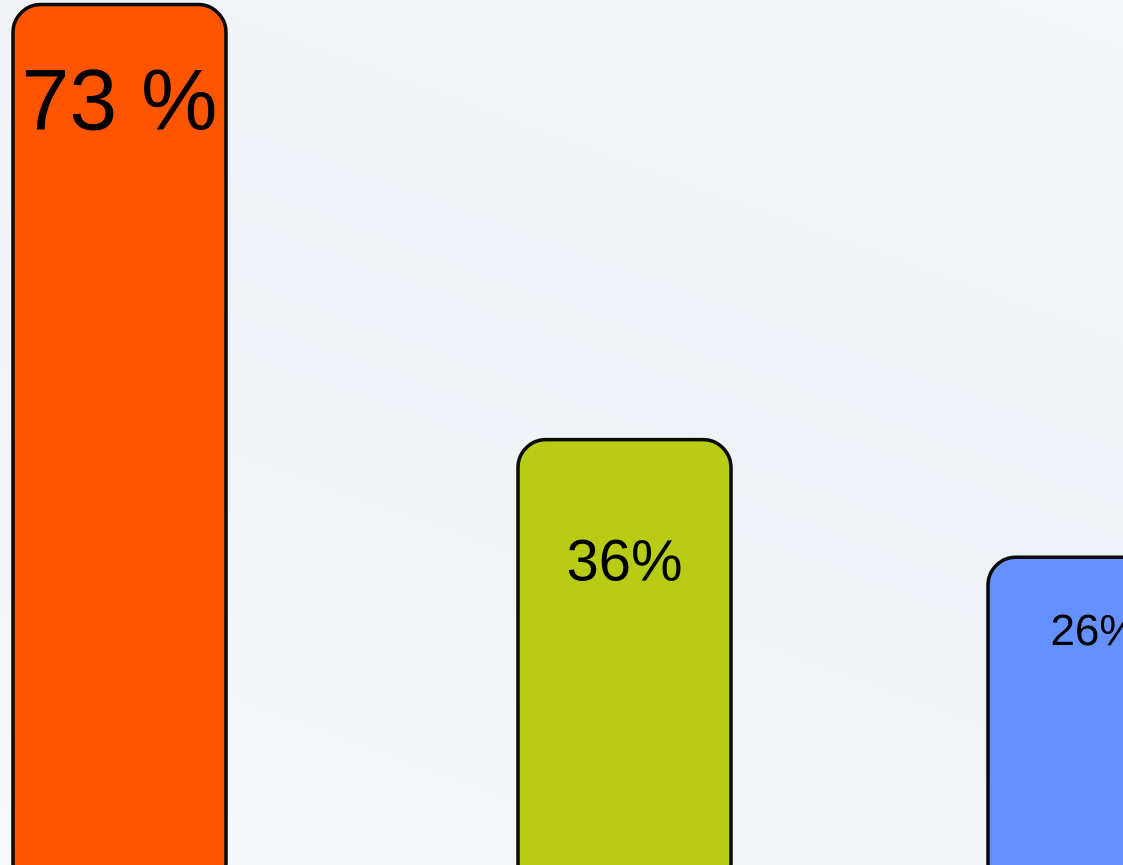 This screenshot has height=865, width=1123. What do you see at coordinates (624, 561) in the screenshot?
I see `bar-2-value-label: 36%` at bounding box center [624, 561].